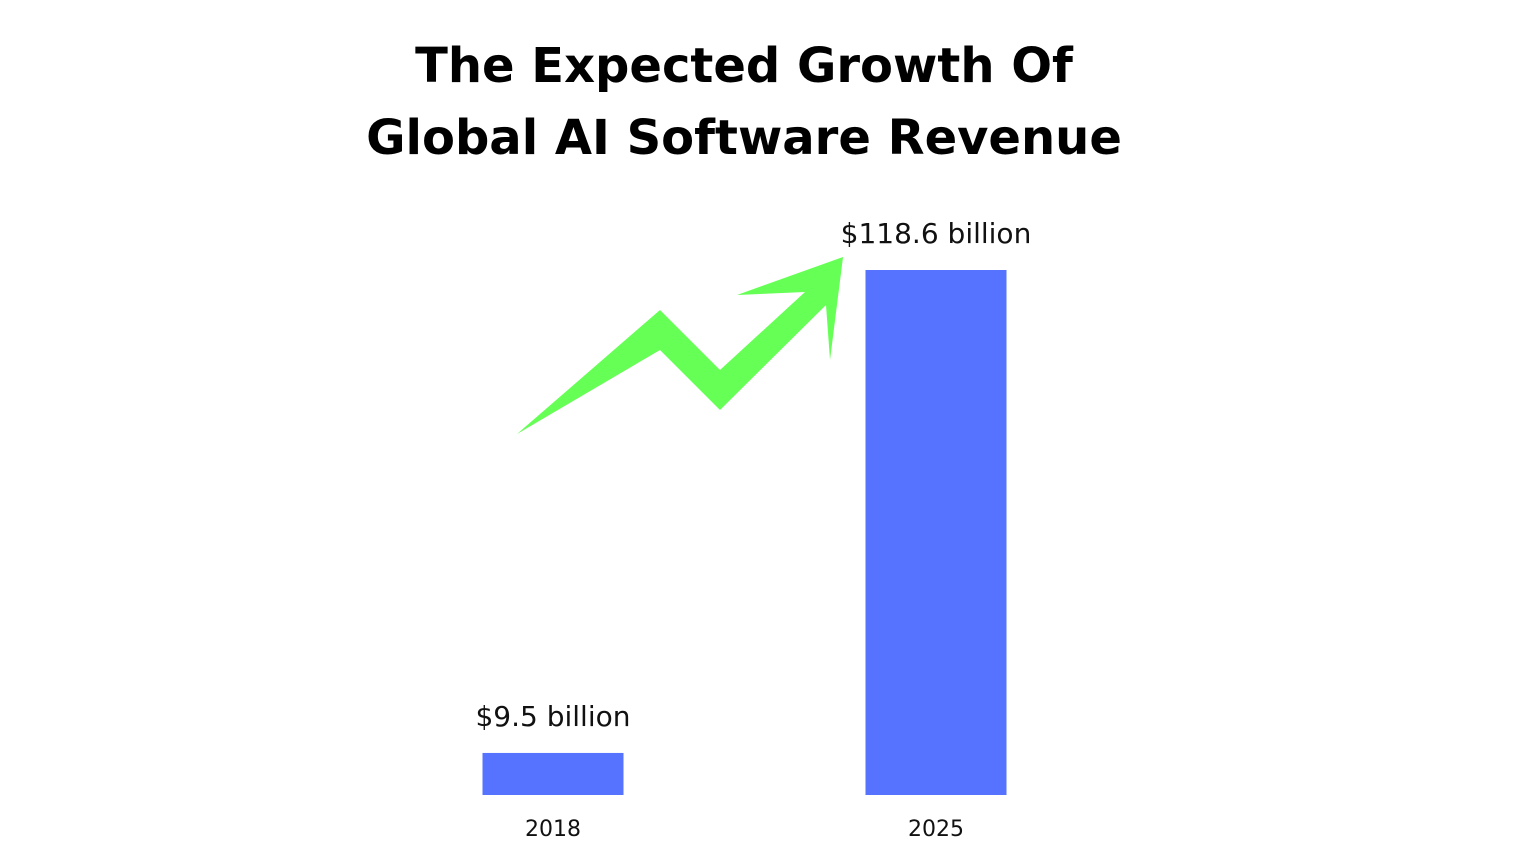 The width and height of the screenshot is (1536, 865). I want to click on value-label-2018: $9.5 billion, so click(552, 716).